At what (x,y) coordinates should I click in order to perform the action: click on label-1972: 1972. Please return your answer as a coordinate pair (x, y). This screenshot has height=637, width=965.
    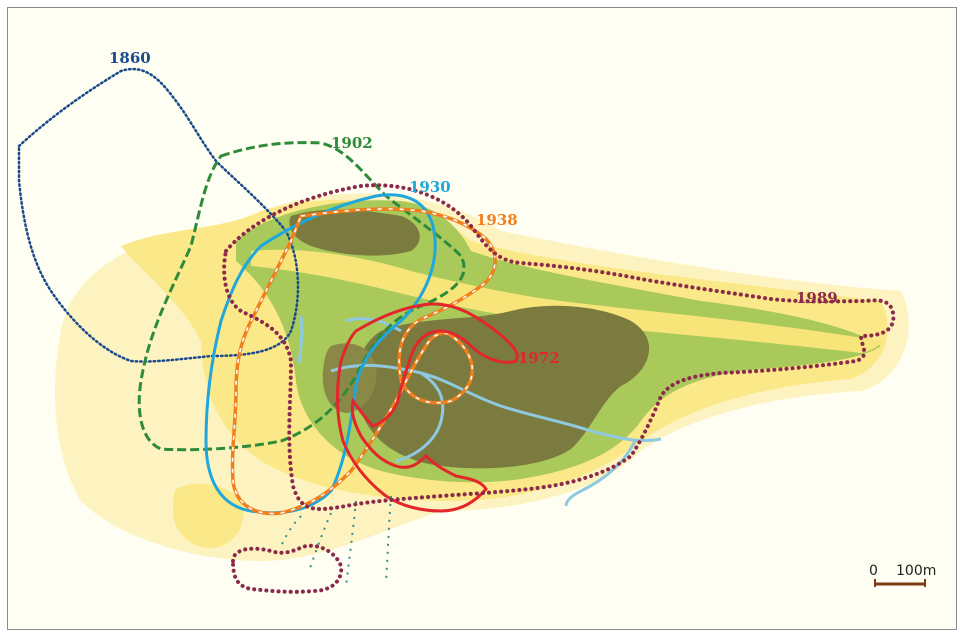
    Looking at the image, I should click on (539, 358).